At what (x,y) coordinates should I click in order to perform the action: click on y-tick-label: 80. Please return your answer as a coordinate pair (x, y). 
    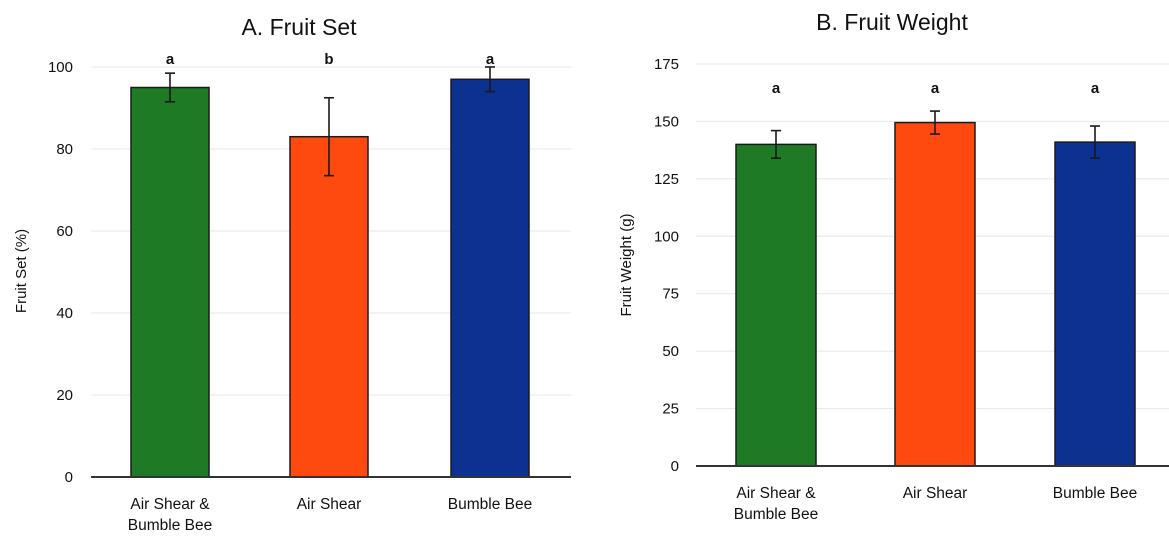
    Looking at the image, I should click on (64, 149).